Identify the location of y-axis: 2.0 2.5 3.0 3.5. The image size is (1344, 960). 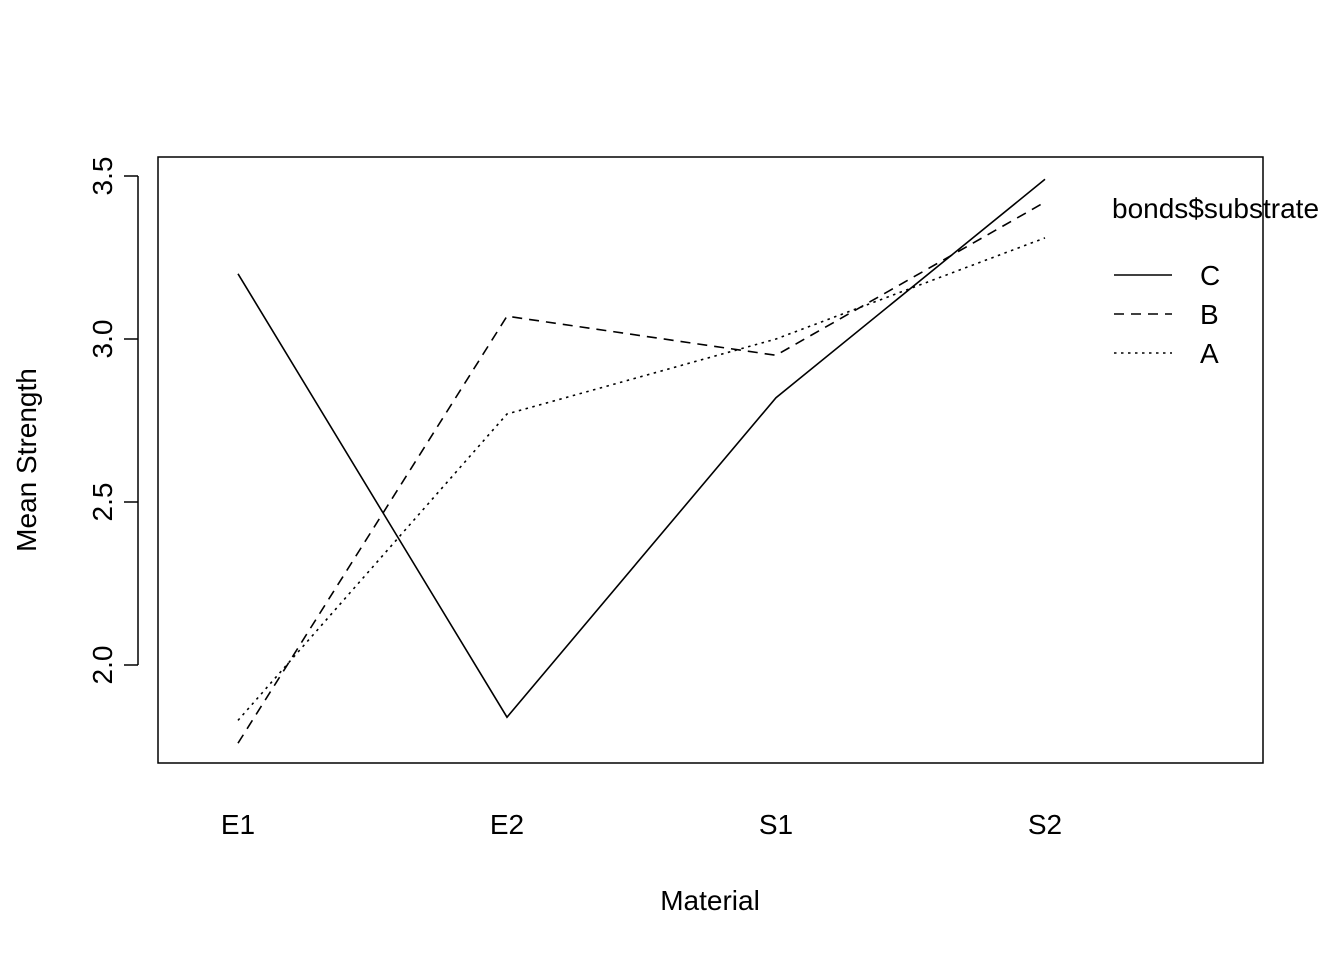
(113, 421).